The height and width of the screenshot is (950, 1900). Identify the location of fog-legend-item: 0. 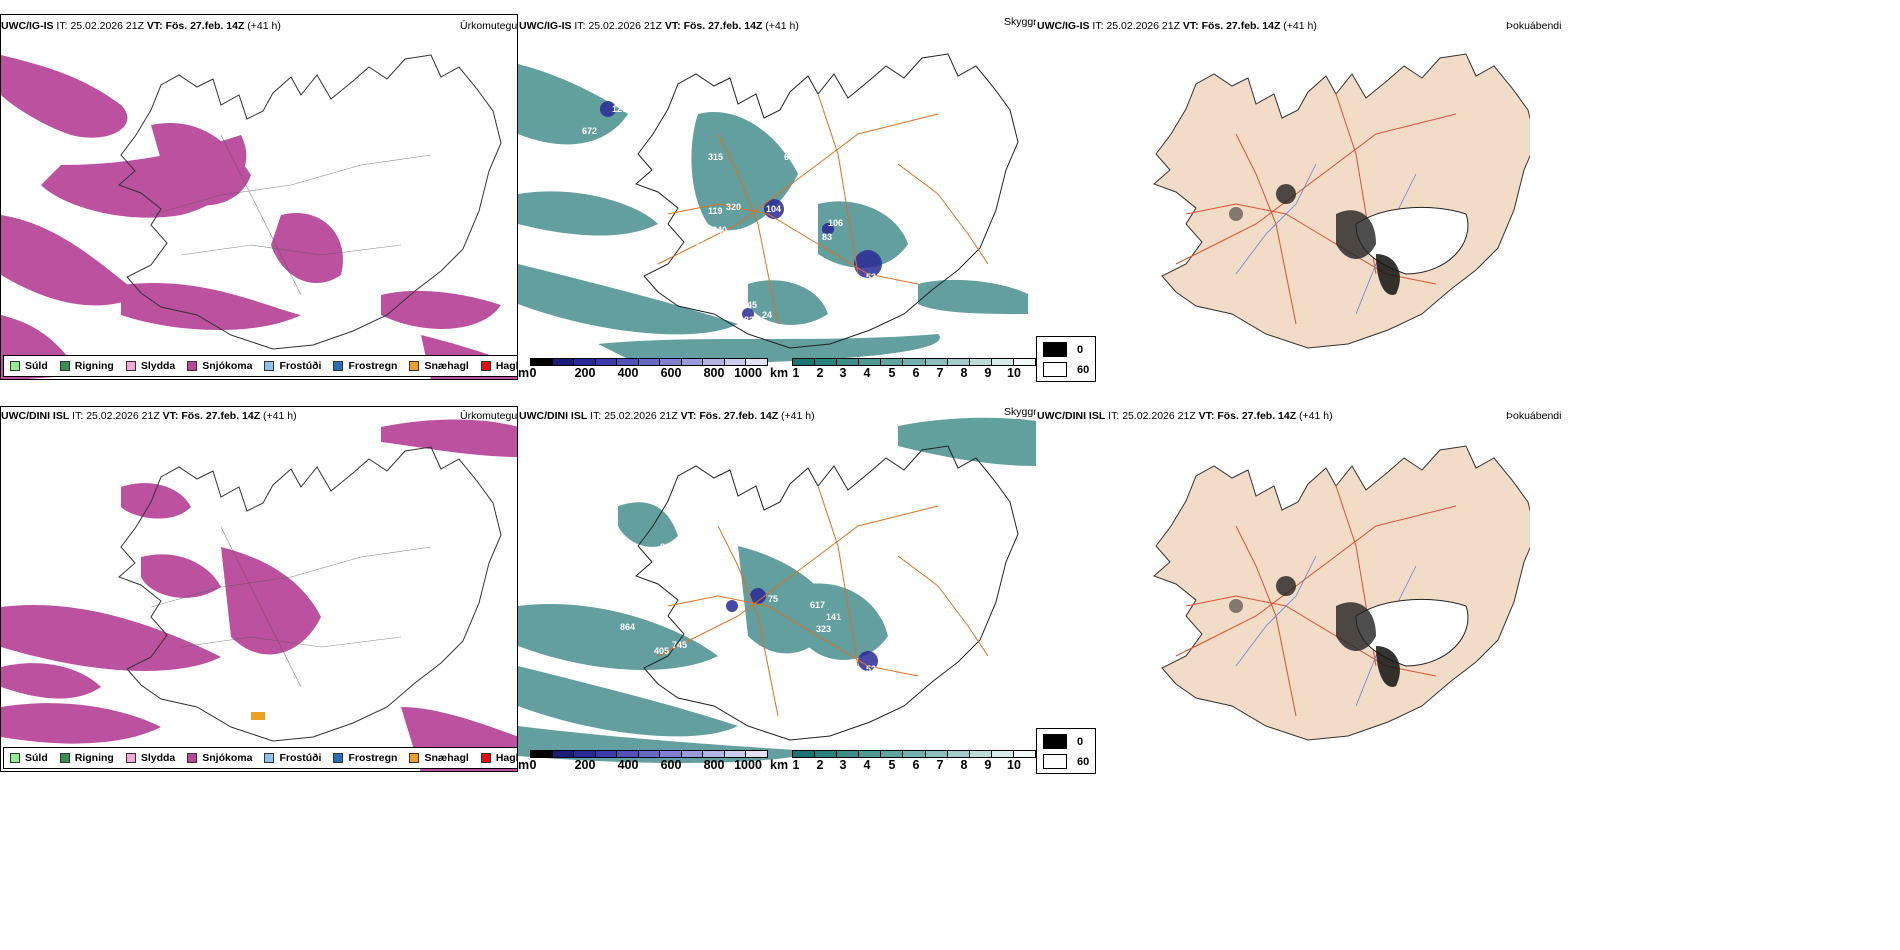
(1063, 349).